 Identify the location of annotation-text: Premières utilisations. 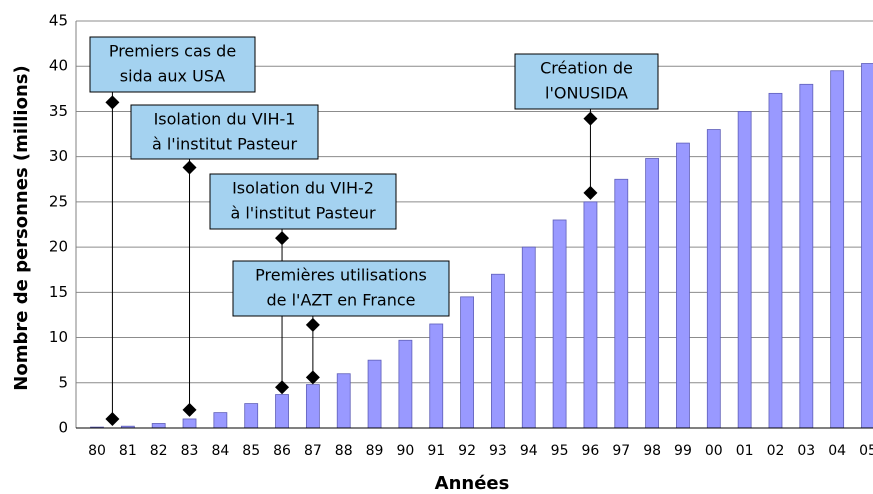
(341, 275).